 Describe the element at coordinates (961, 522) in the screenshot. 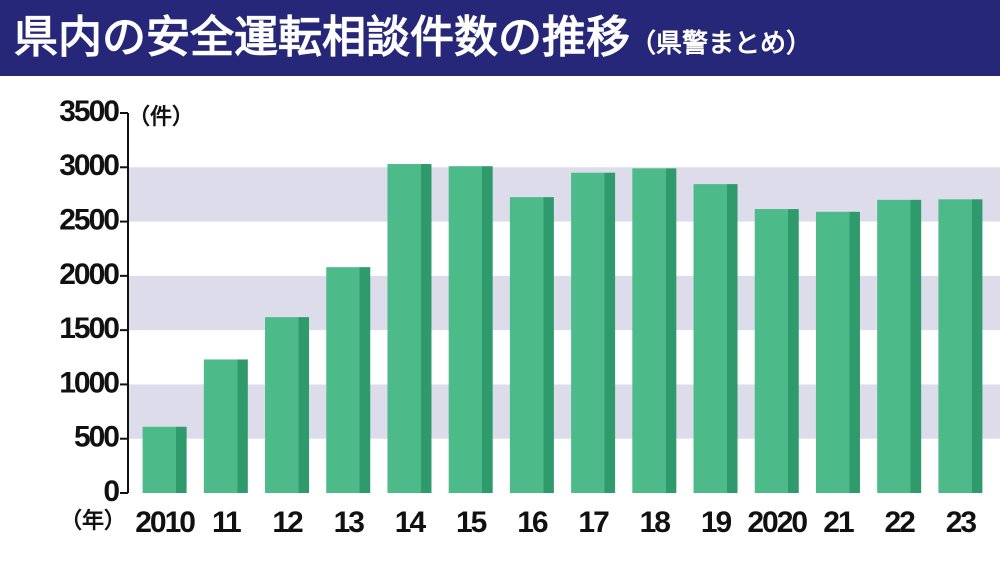

I see `x-tick-label: 23` at that location.